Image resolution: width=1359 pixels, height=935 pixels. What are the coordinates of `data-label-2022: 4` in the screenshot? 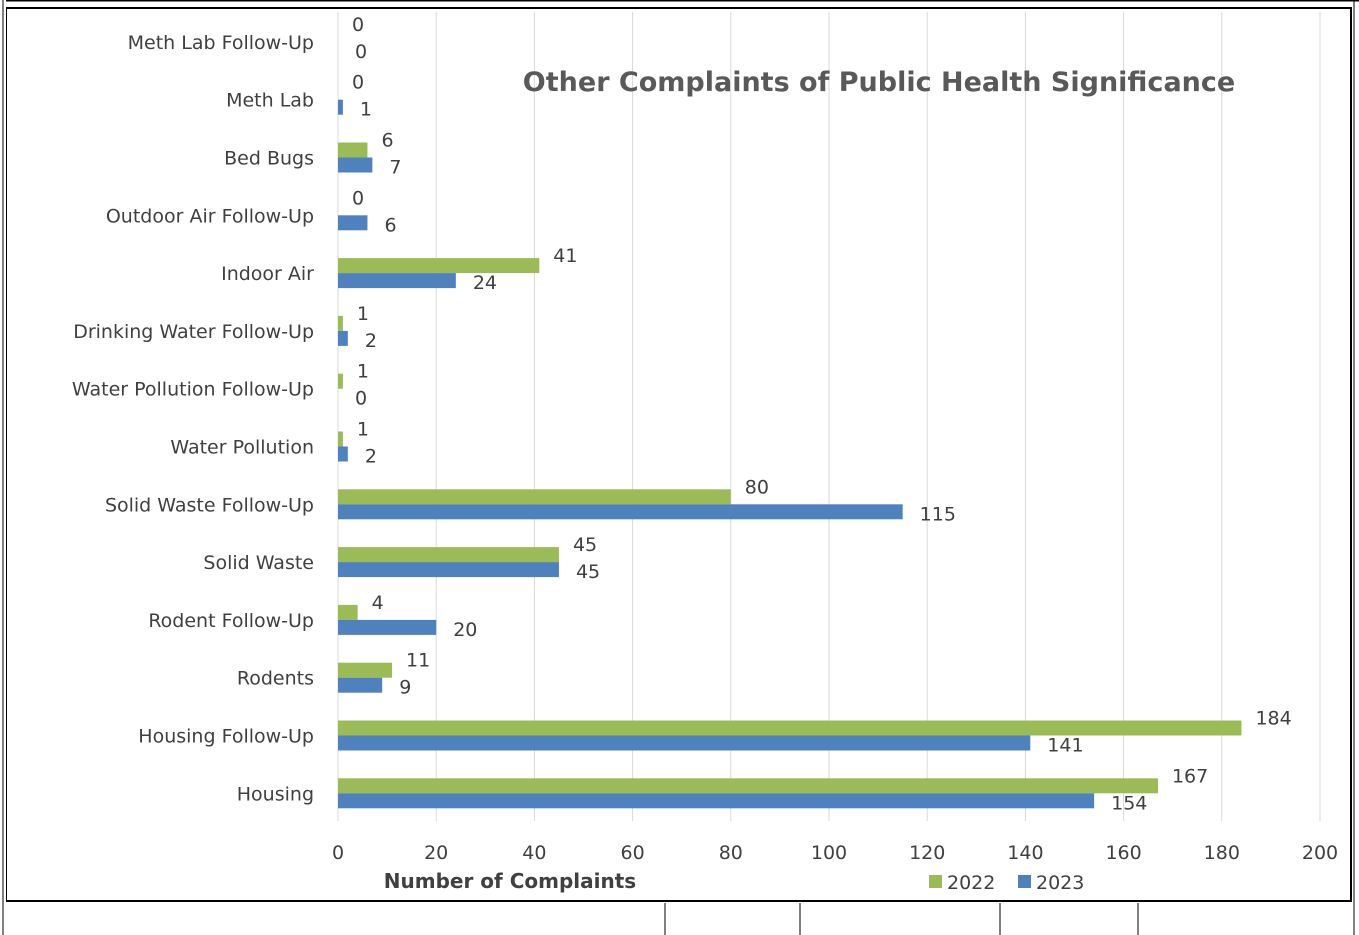 It's located at (378, 603).